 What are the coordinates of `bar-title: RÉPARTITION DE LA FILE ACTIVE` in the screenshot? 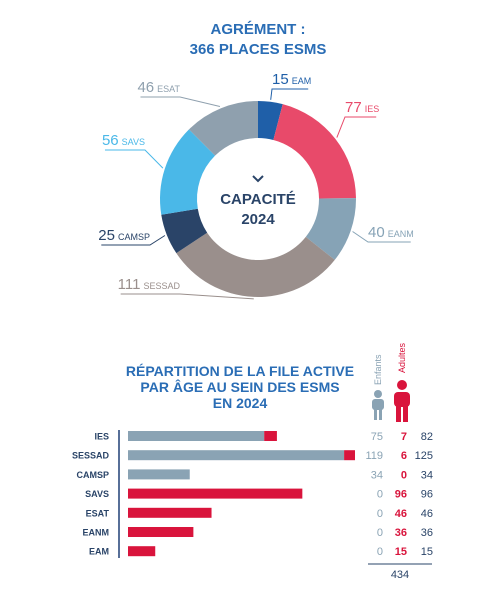 It's located at (240, 371).